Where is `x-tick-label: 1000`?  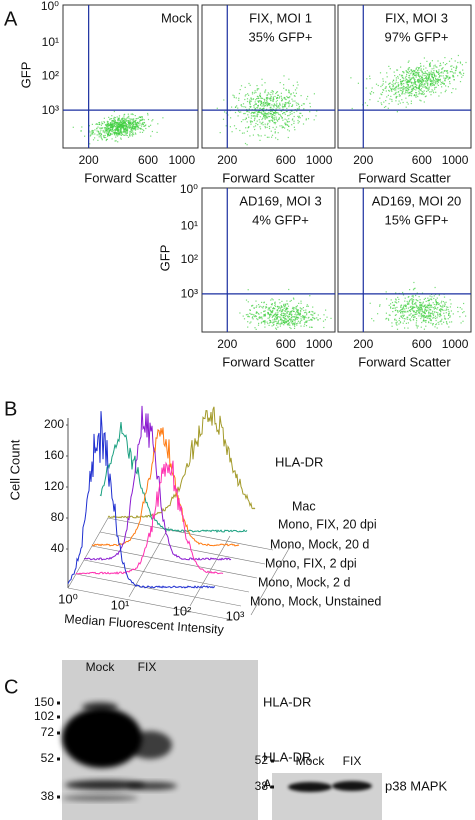 x-tick-label: 1000 is located at coordinates (319, 344).